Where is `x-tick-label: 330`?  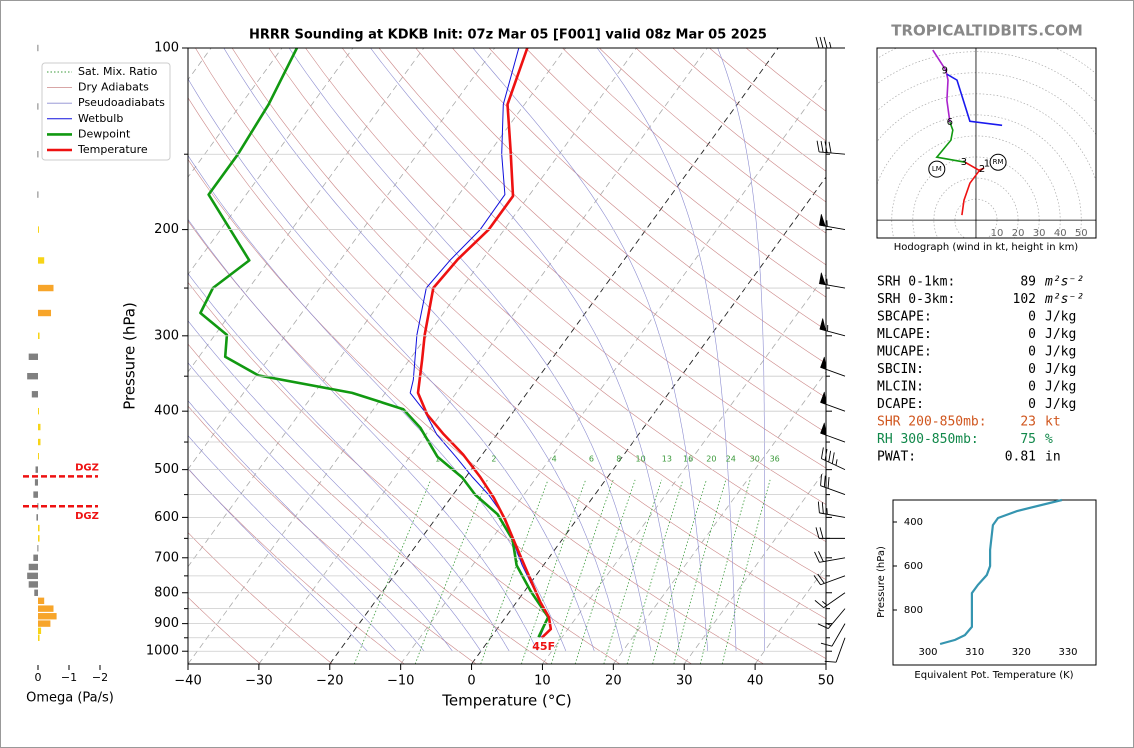 x-tick-label: 330 is located at coordinates (1067, 652).